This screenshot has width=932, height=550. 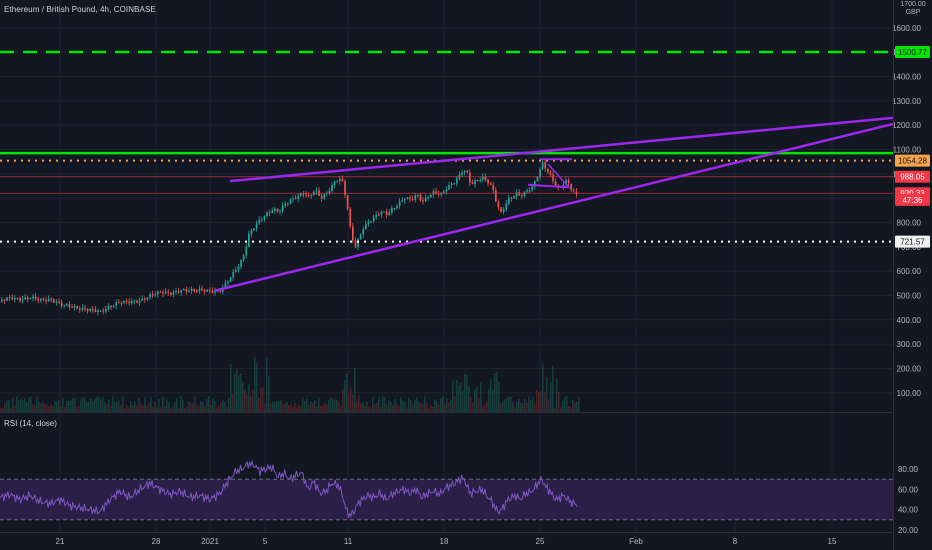 I want to click on price-axis-tick: 200.00, so click(x=909, y=368).